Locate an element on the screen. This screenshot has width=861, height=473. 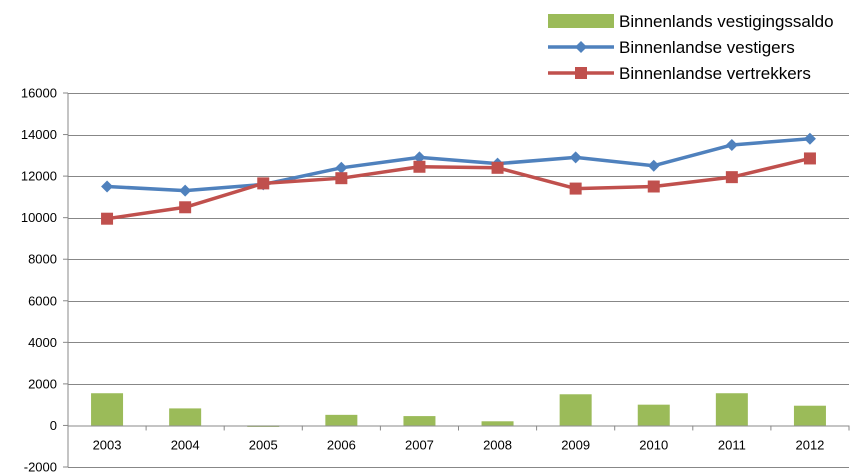
legend-entry: Binnenlandse vestigers is located at coordinates (671, 47).